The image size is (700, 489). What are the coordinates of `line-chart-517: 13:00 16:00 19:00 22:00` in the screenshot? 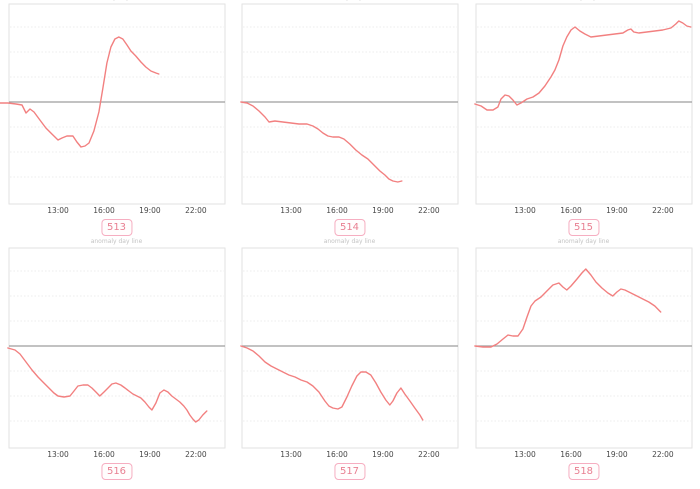 It's located at (349, 353).